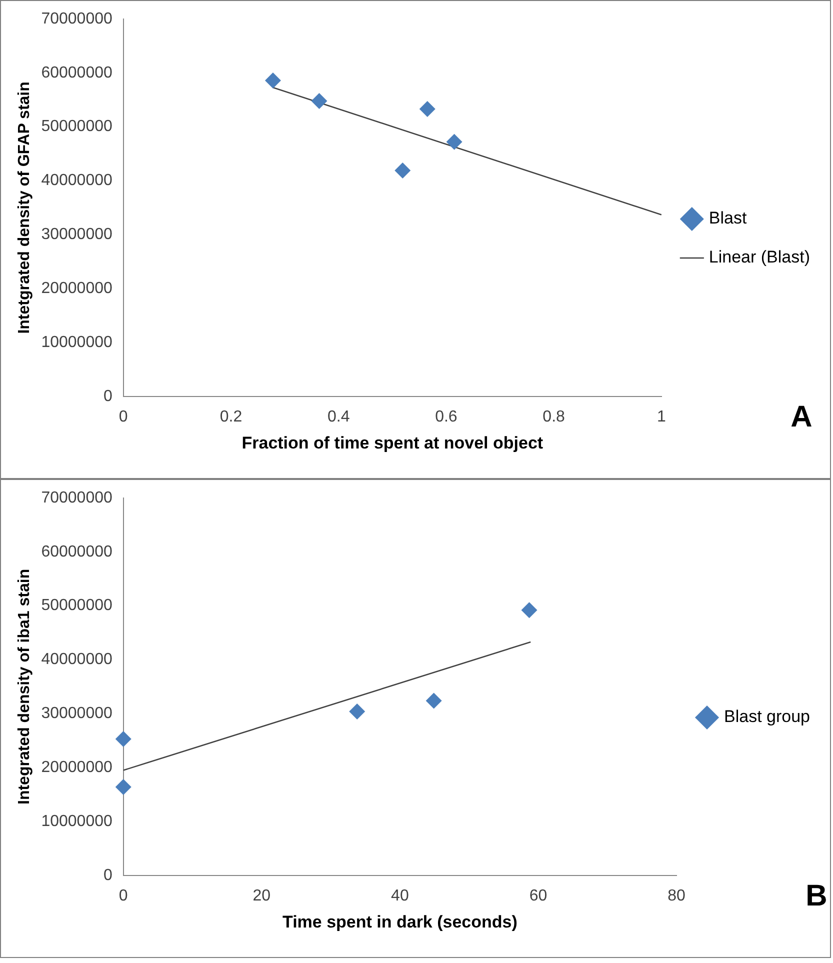  What do you see at coordinates (661, 417) in the screenshot?
I see `x-tick-label: 1` at bounding box center [661, 417].